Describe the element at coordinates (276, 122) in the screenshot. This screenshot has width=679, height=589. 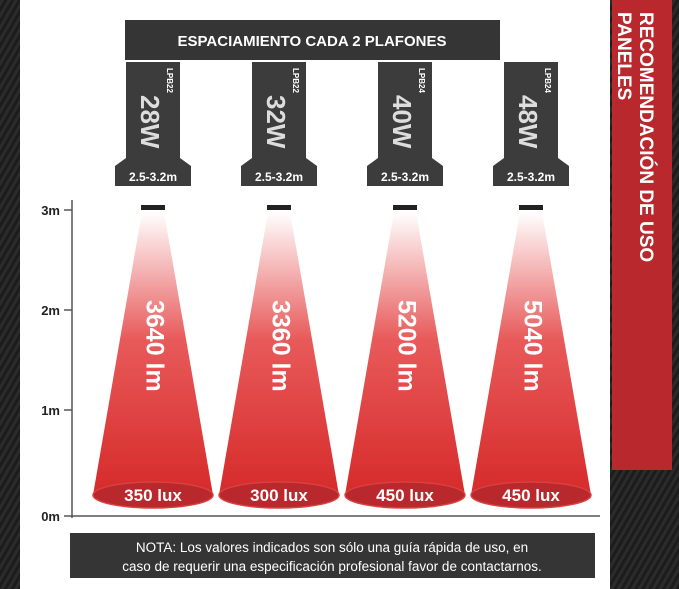
I see `lamp-watts: 32W` at that location.